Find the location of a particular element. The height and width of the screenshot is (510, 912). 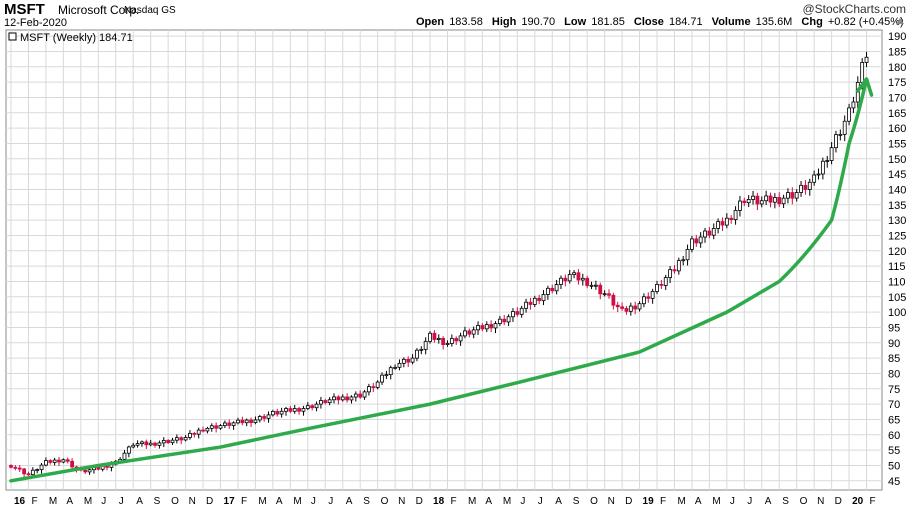

y-tick-label: 165 is located at coordinates (897, 114).